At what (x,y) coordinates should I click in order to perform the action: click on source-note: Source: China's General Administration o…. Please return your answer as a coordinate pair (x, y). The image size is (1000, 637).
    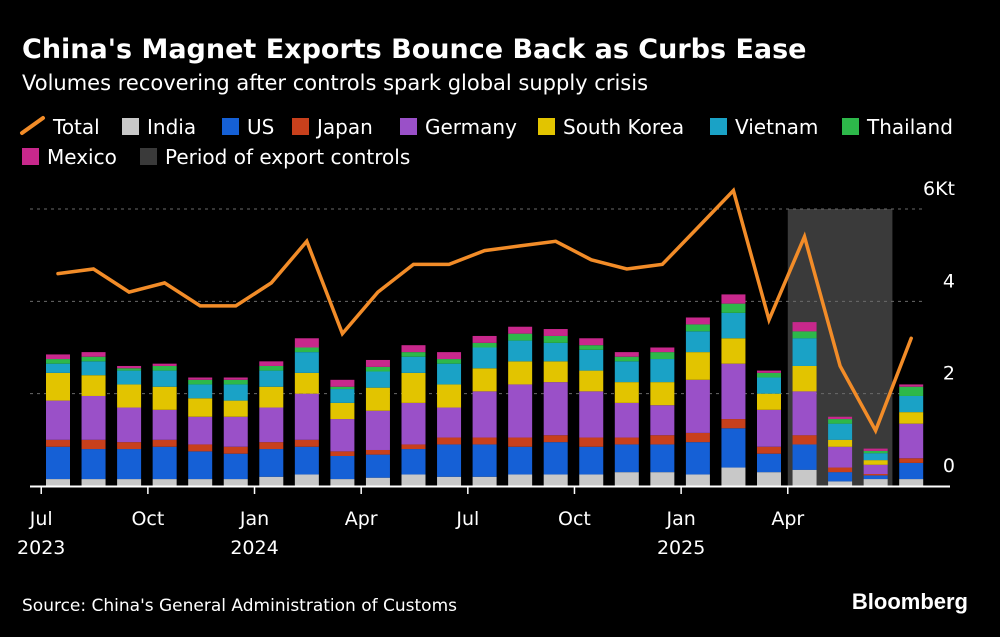
    Looking at the image, I should click on (239, 606).